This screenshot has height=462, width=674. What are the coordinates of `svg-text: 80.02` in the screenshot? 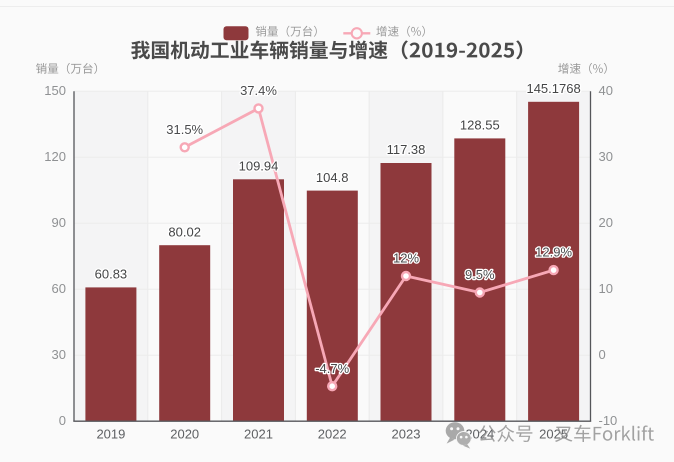 It's located at (184, 231).